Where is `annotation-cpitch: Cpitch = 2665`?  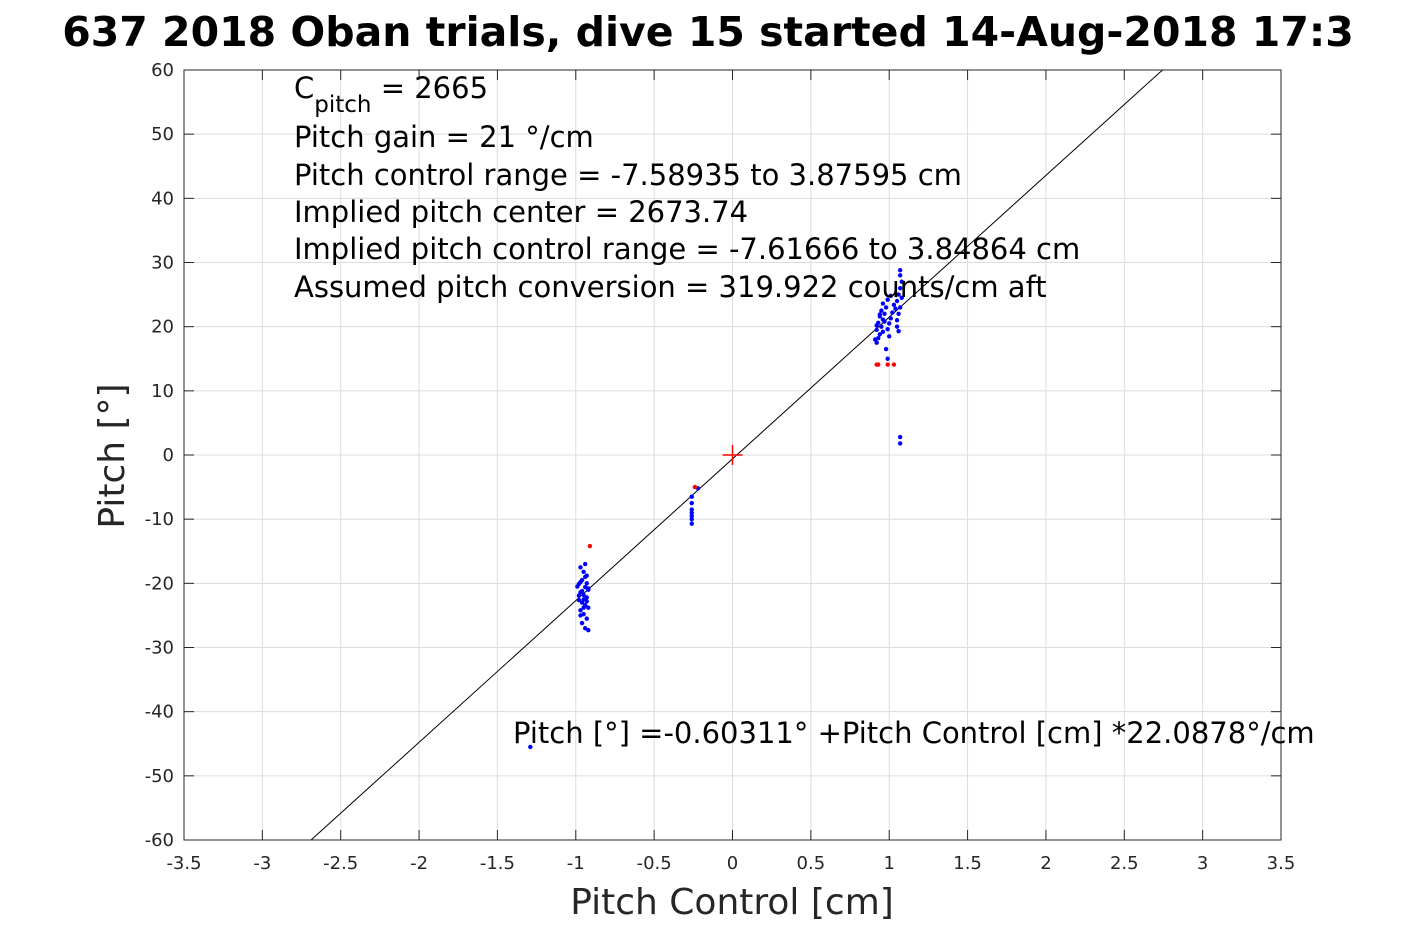 annotation-cpitch: Cpitch = 2665 is located at coordinates (391, 94).